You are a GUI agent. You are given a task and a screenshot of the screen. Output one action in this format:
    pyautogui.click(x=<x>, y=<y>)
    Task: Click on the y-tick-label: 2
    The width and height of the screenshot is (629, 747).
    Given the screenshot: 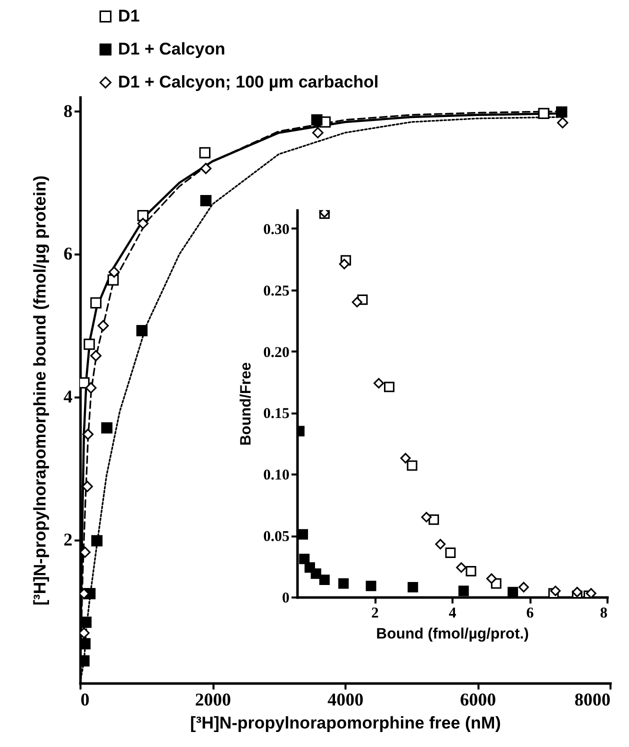 What is the action you would take?
    pyautogui.click(x=68, y=540)
    